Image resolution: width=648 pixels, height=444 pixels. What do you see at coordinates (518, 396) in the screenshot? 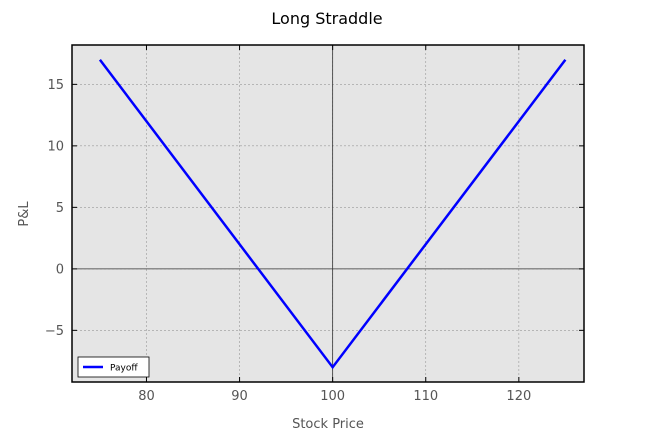
I see `x-tick-label: 120` at bounding box center [518, 396].